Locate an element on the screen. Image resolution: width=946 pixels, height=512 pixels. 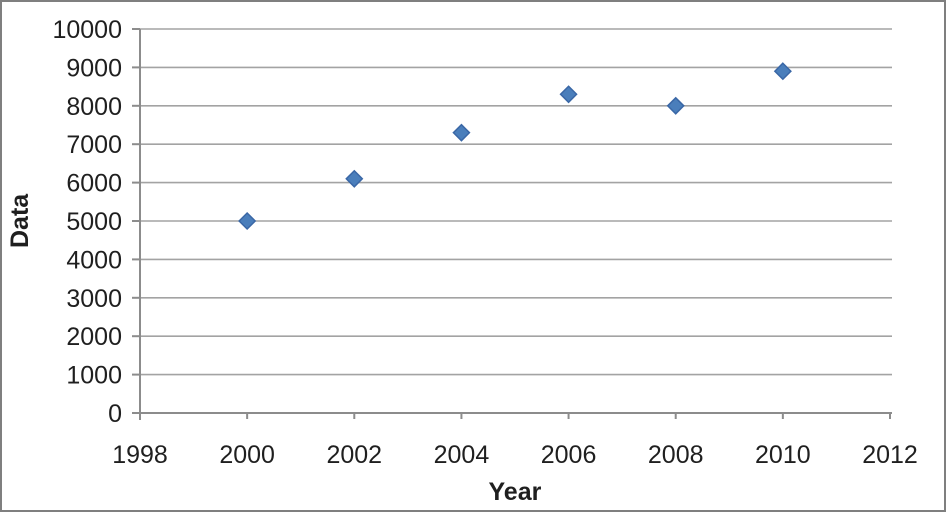
x-tick-label: 2008 is located at coordinates (676, 455).